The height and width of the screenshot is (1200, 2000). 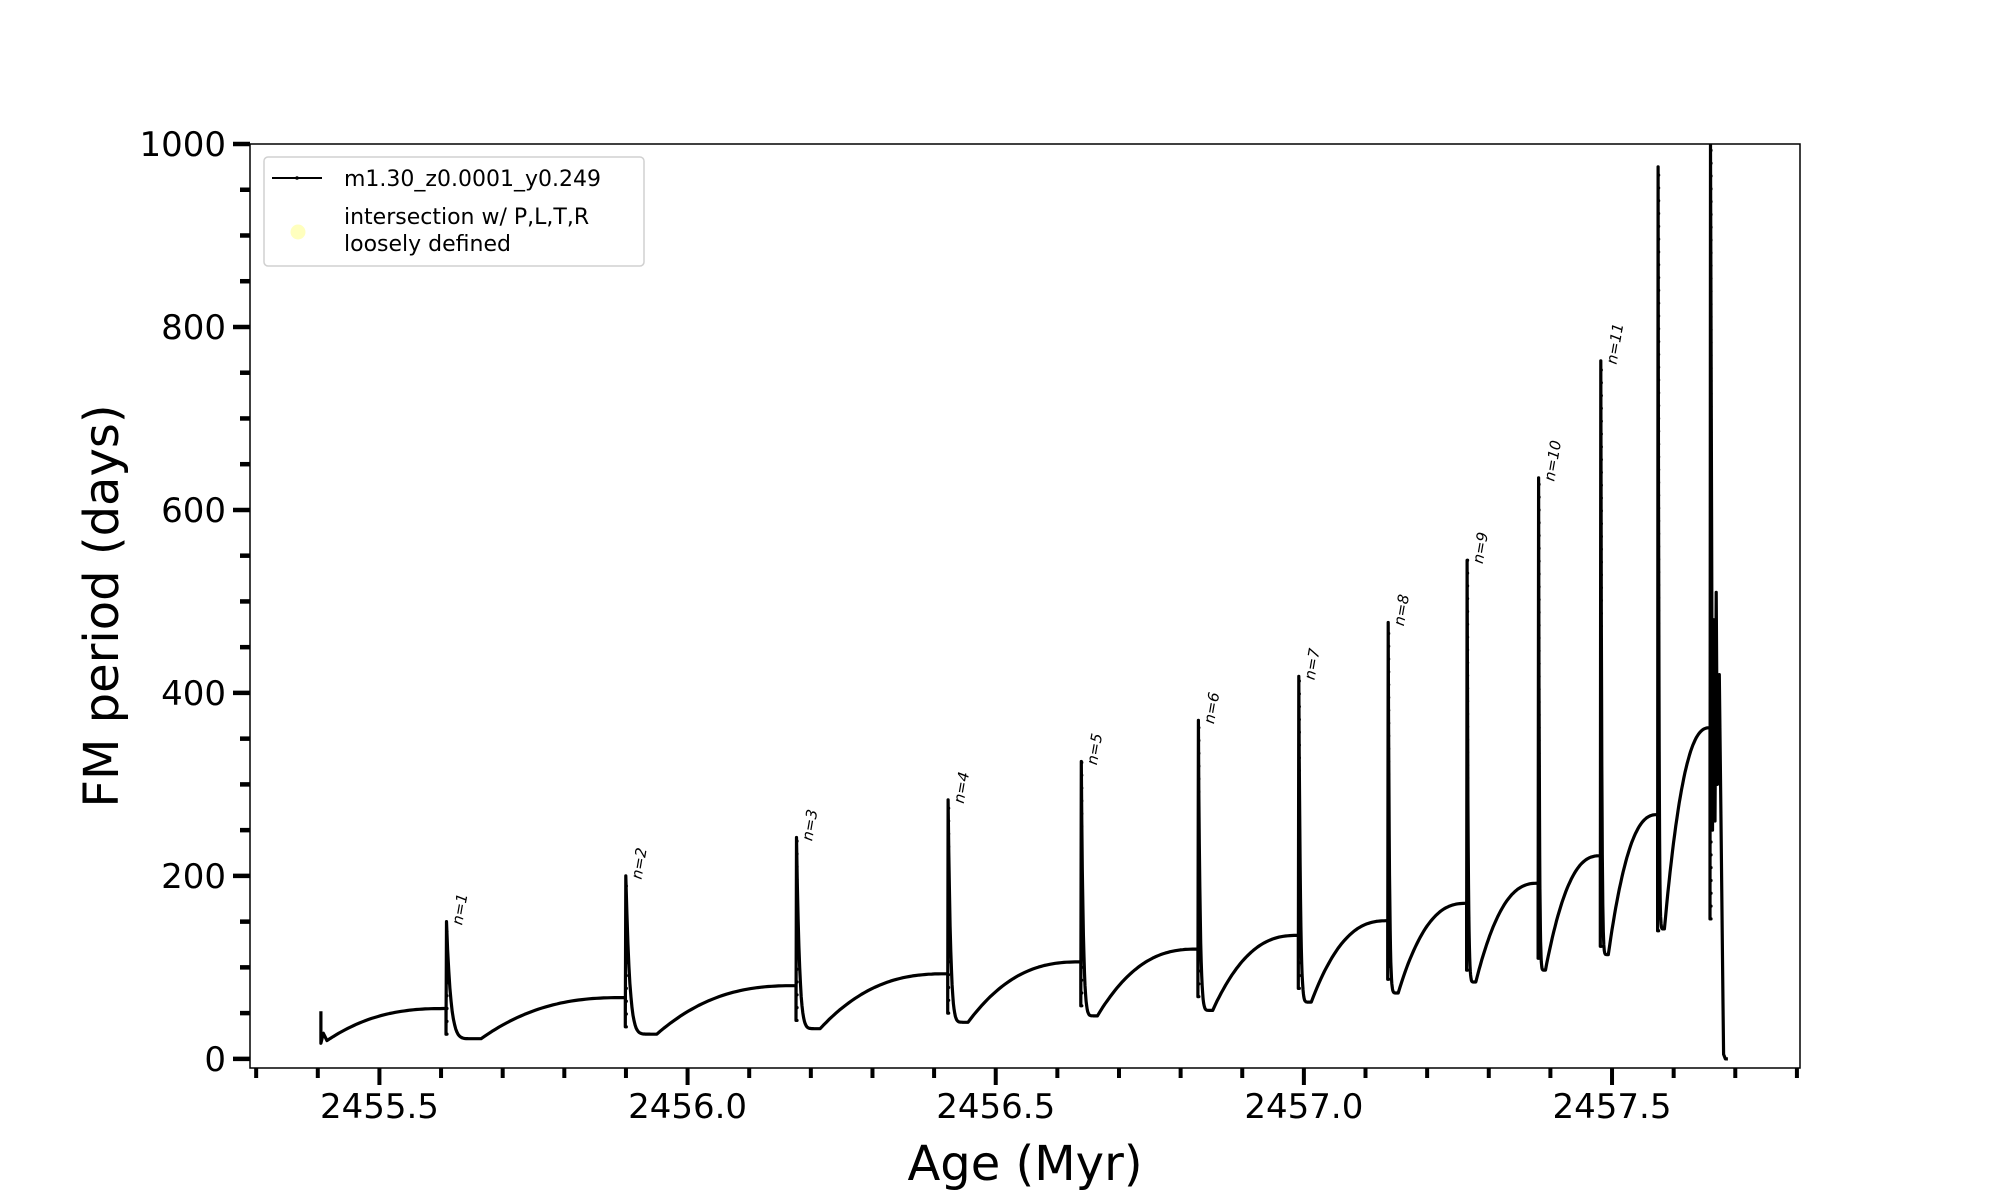 I want to click on pulse-label: n=1, so click(x=459, y=909).